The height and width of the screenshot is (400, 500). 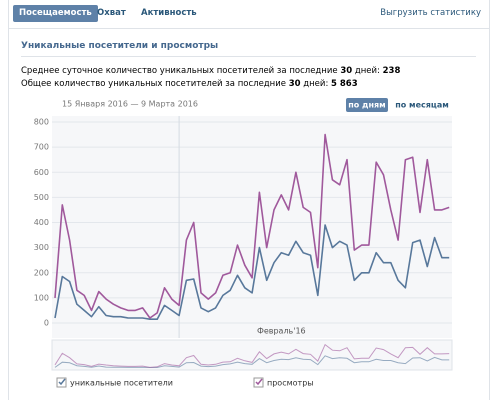 I want to click on stat-value: 5 863, so click(x=344, y=84).